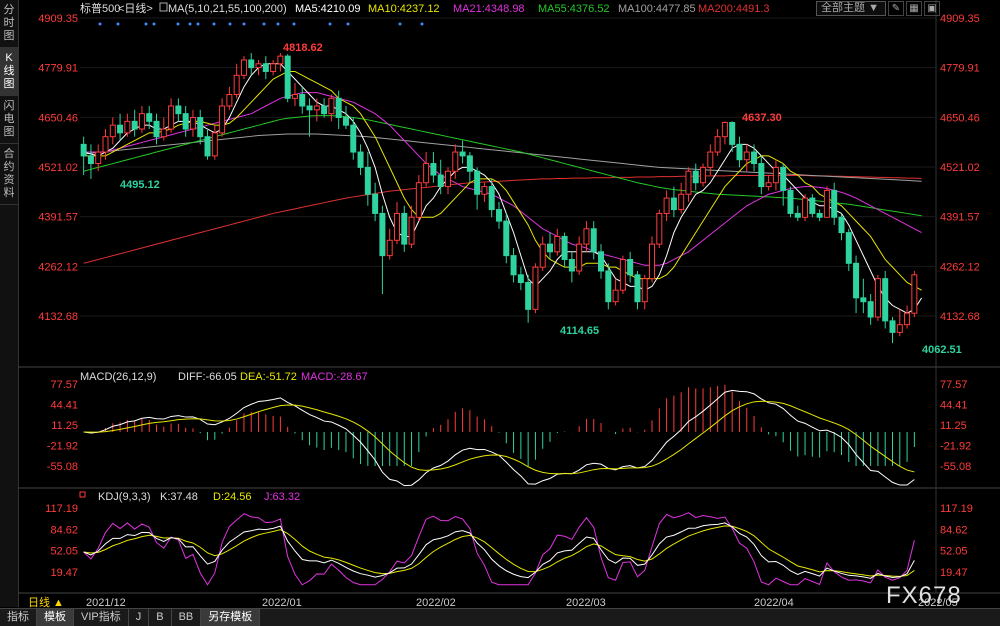 Image resolution: width=1000 pixels, height=626 pixels. Describe the element at coordinates (160, 617) in the screenshot. I see `bottom-tab-4: B` at that location.